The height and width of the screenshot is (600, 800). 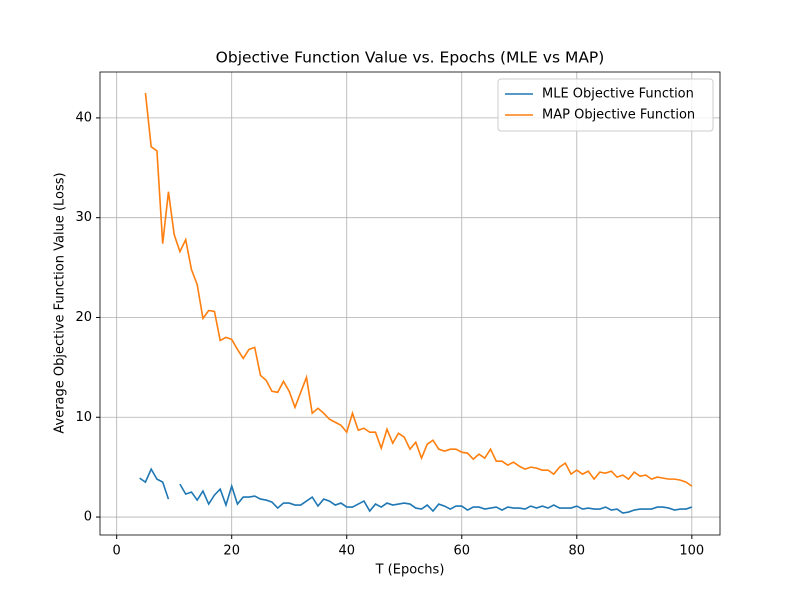 I want to click on legend-box, so click(x=605, y=105).